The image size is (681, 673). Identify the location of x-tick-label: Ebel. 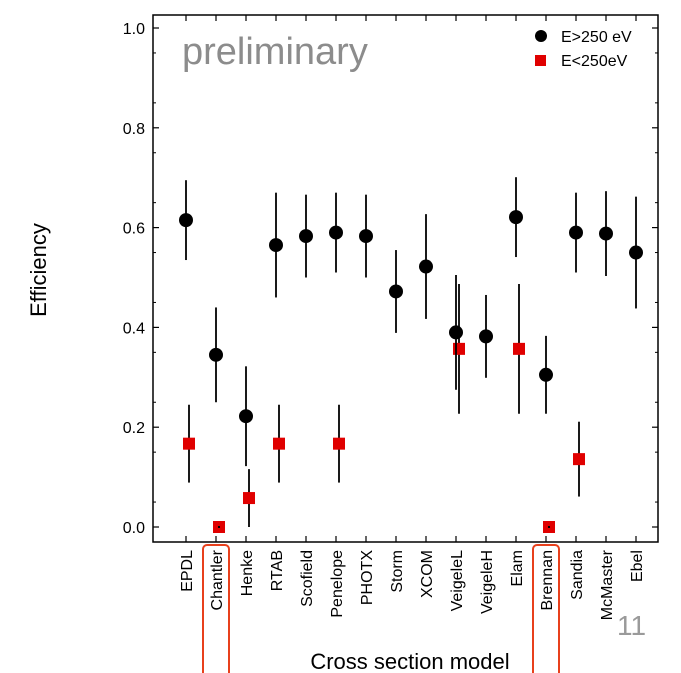
(637, 566).